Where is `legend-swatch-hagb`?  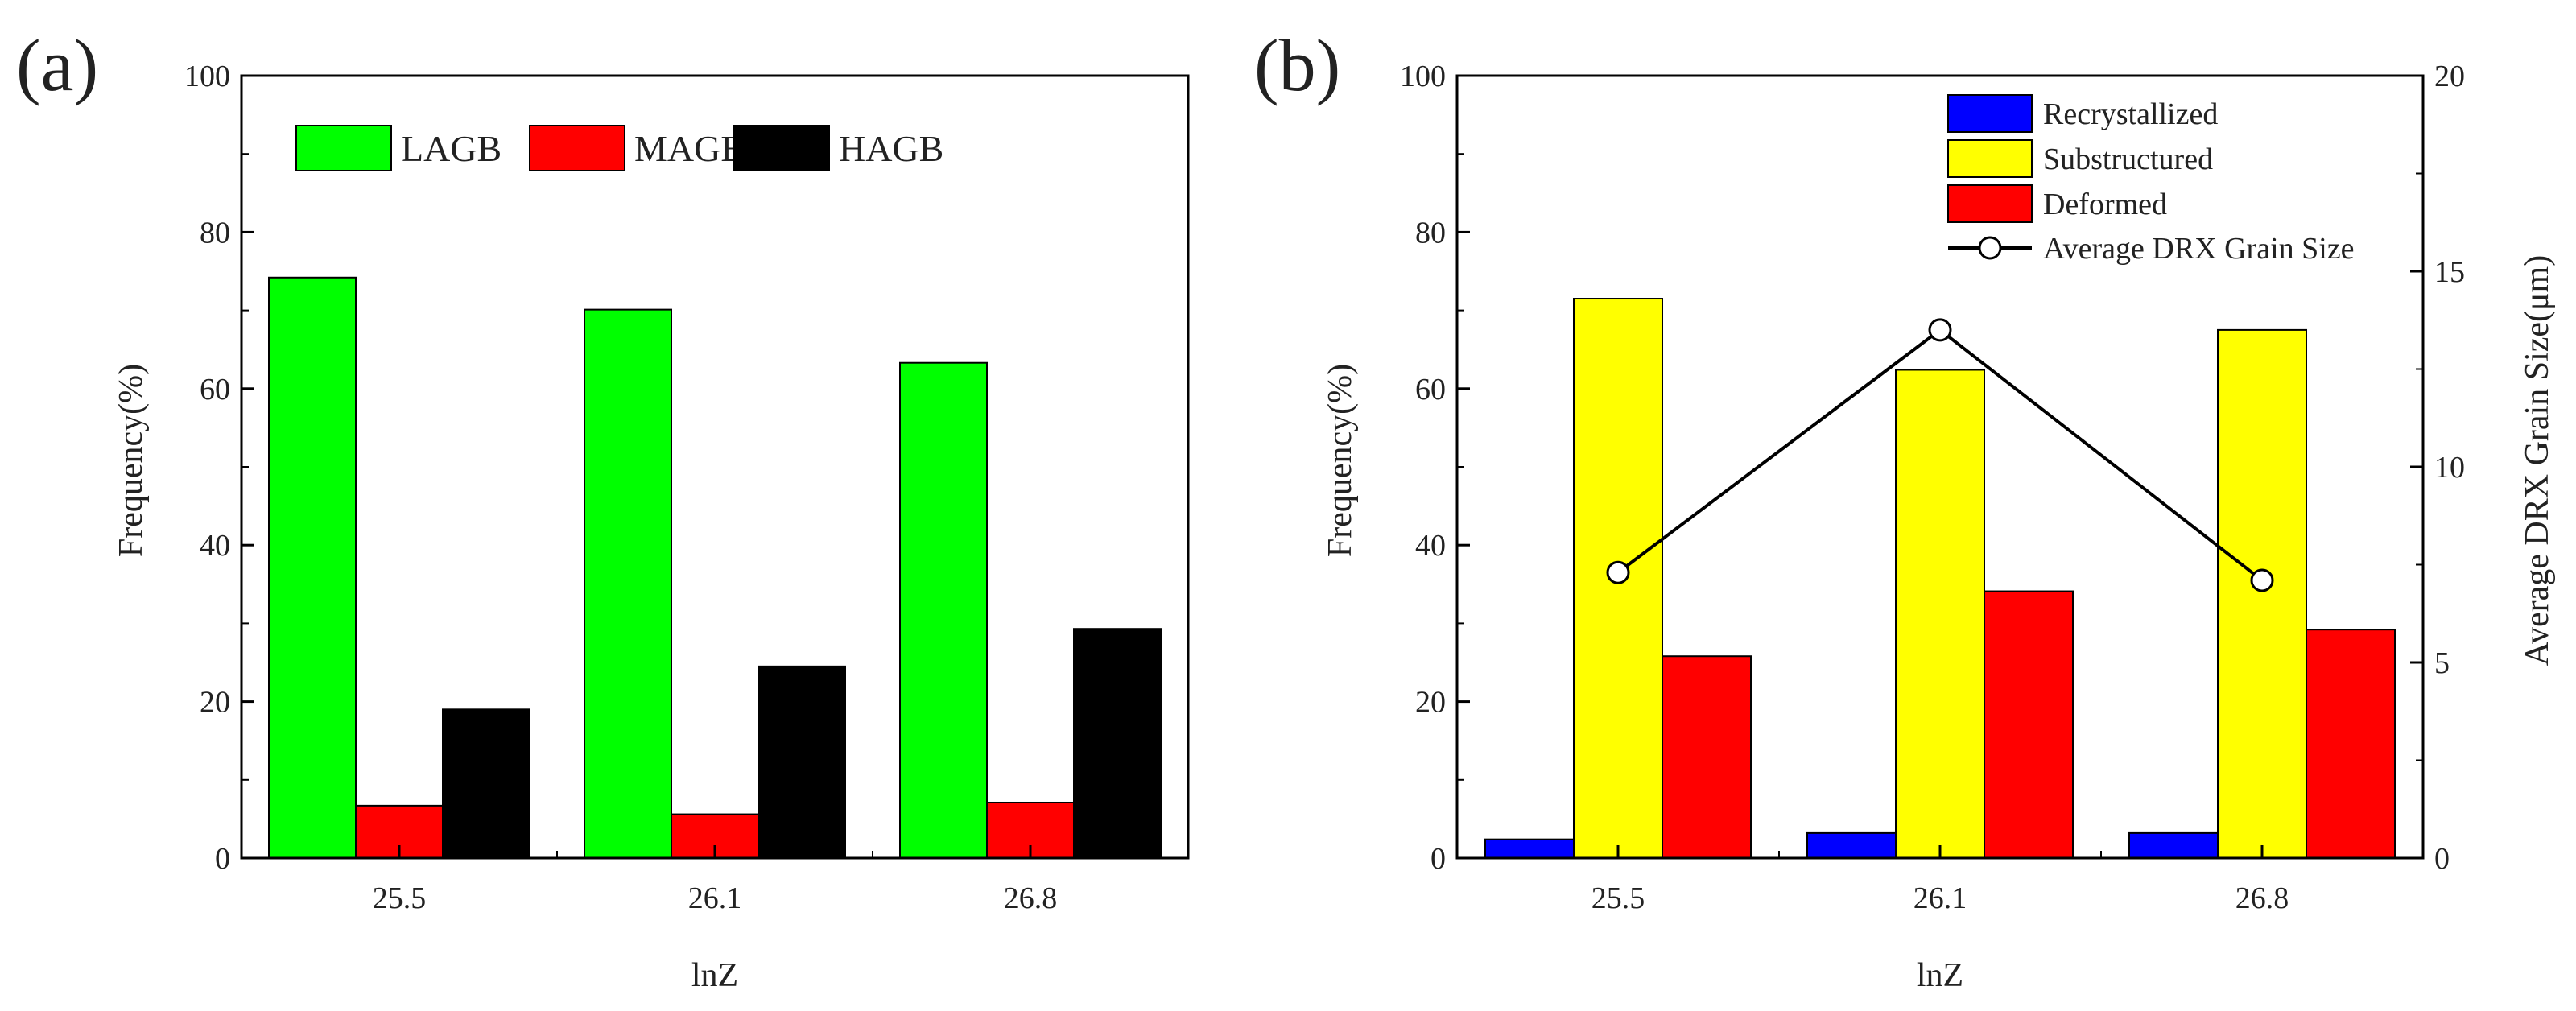
legend-swatch-hagb is located at coordinates (781, 148).